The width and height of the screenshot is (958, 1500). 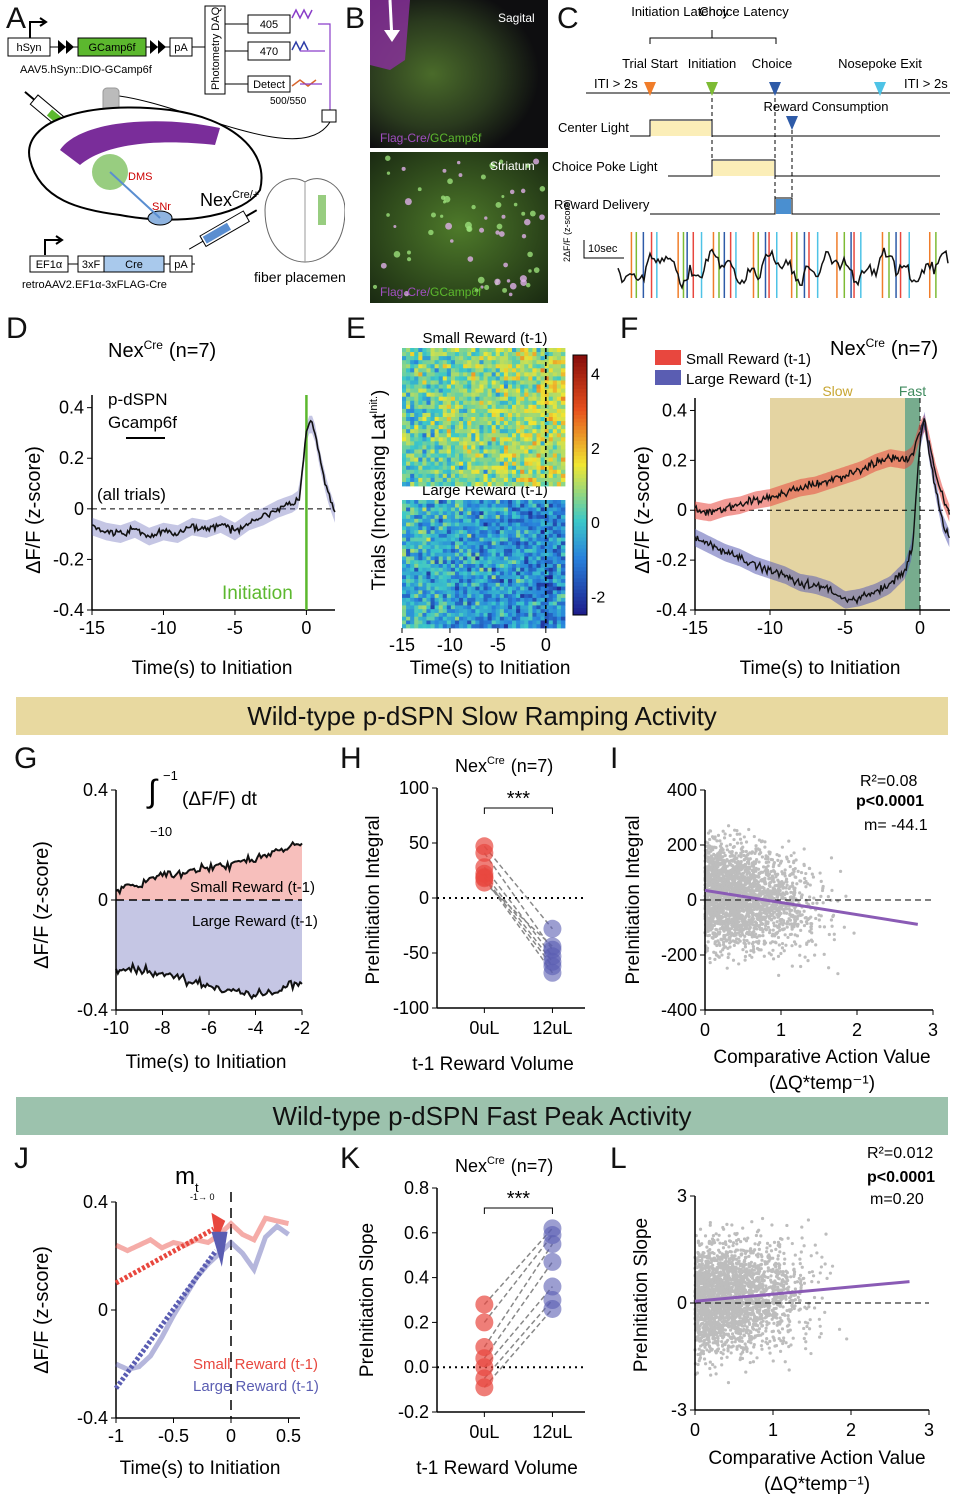 I want to click on g-ytick-label: -0.4, so click(x=92, y=1010).